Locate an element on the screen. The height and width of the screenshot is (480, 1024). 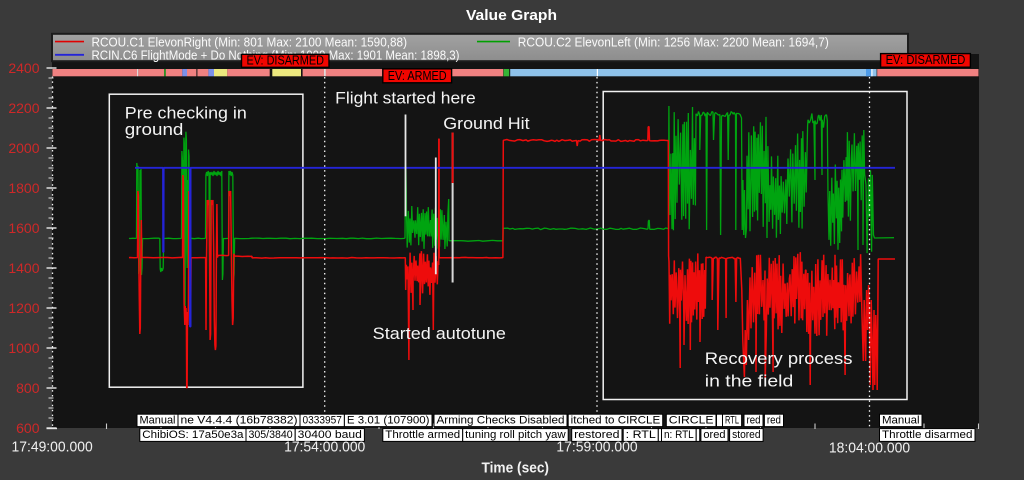
svg-text: 30400 baud is located at coordinates (330, 435).